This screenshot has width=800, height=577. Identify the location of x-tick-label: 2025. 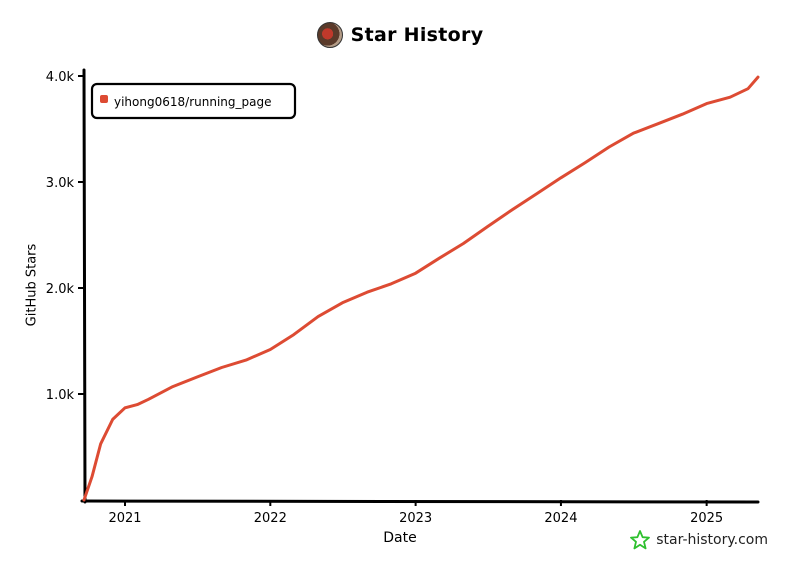
(706, 518).